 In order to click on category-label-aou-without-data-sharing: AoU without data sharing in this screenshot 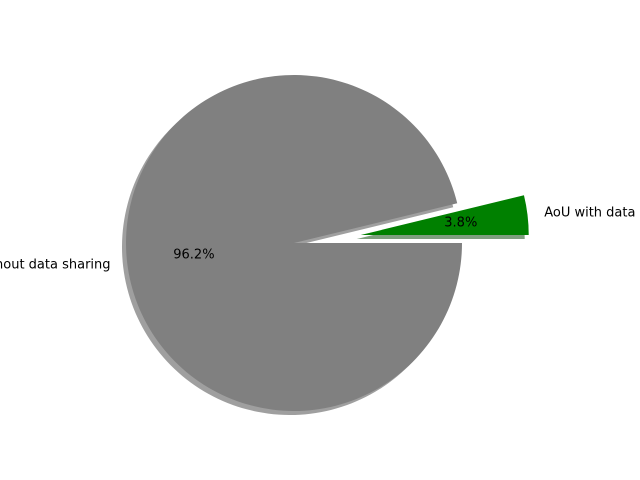, I will do `click(55, 265)`.